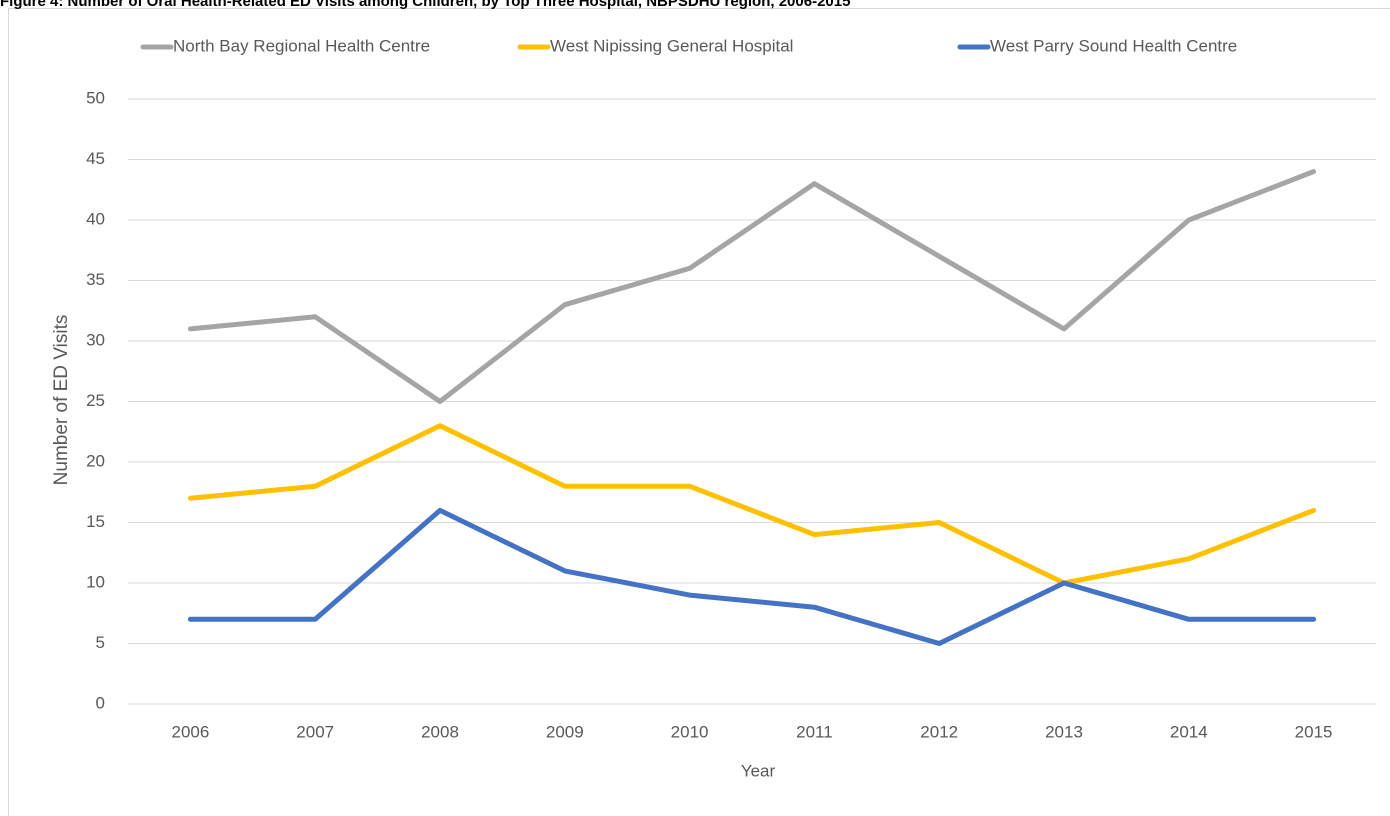 The height and width of the screenshot is (816, 1390). What do you see at coordinates (814, 731) in the screenshot?
I see `x-tick-label: 2011` at bounding box center [814, 731].